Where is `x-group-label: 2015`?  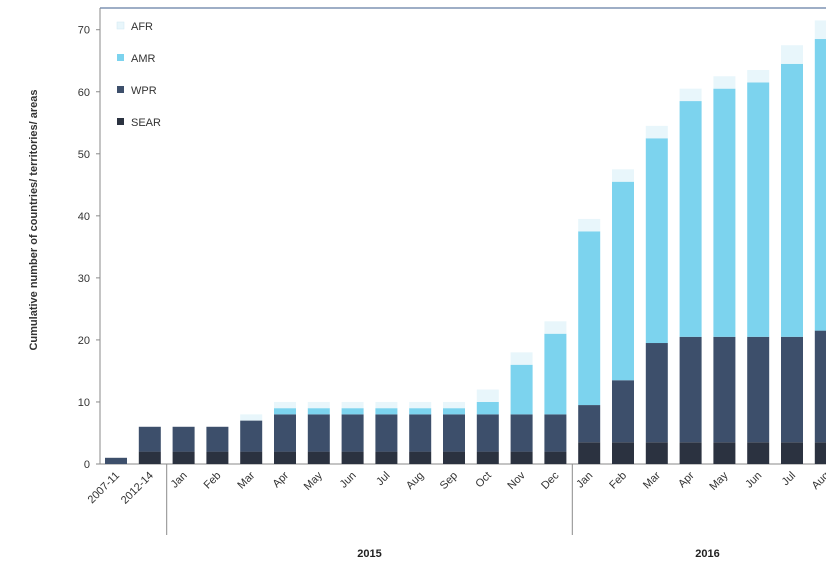
x-group-label: 2015 is located at coordinates (369, 554).